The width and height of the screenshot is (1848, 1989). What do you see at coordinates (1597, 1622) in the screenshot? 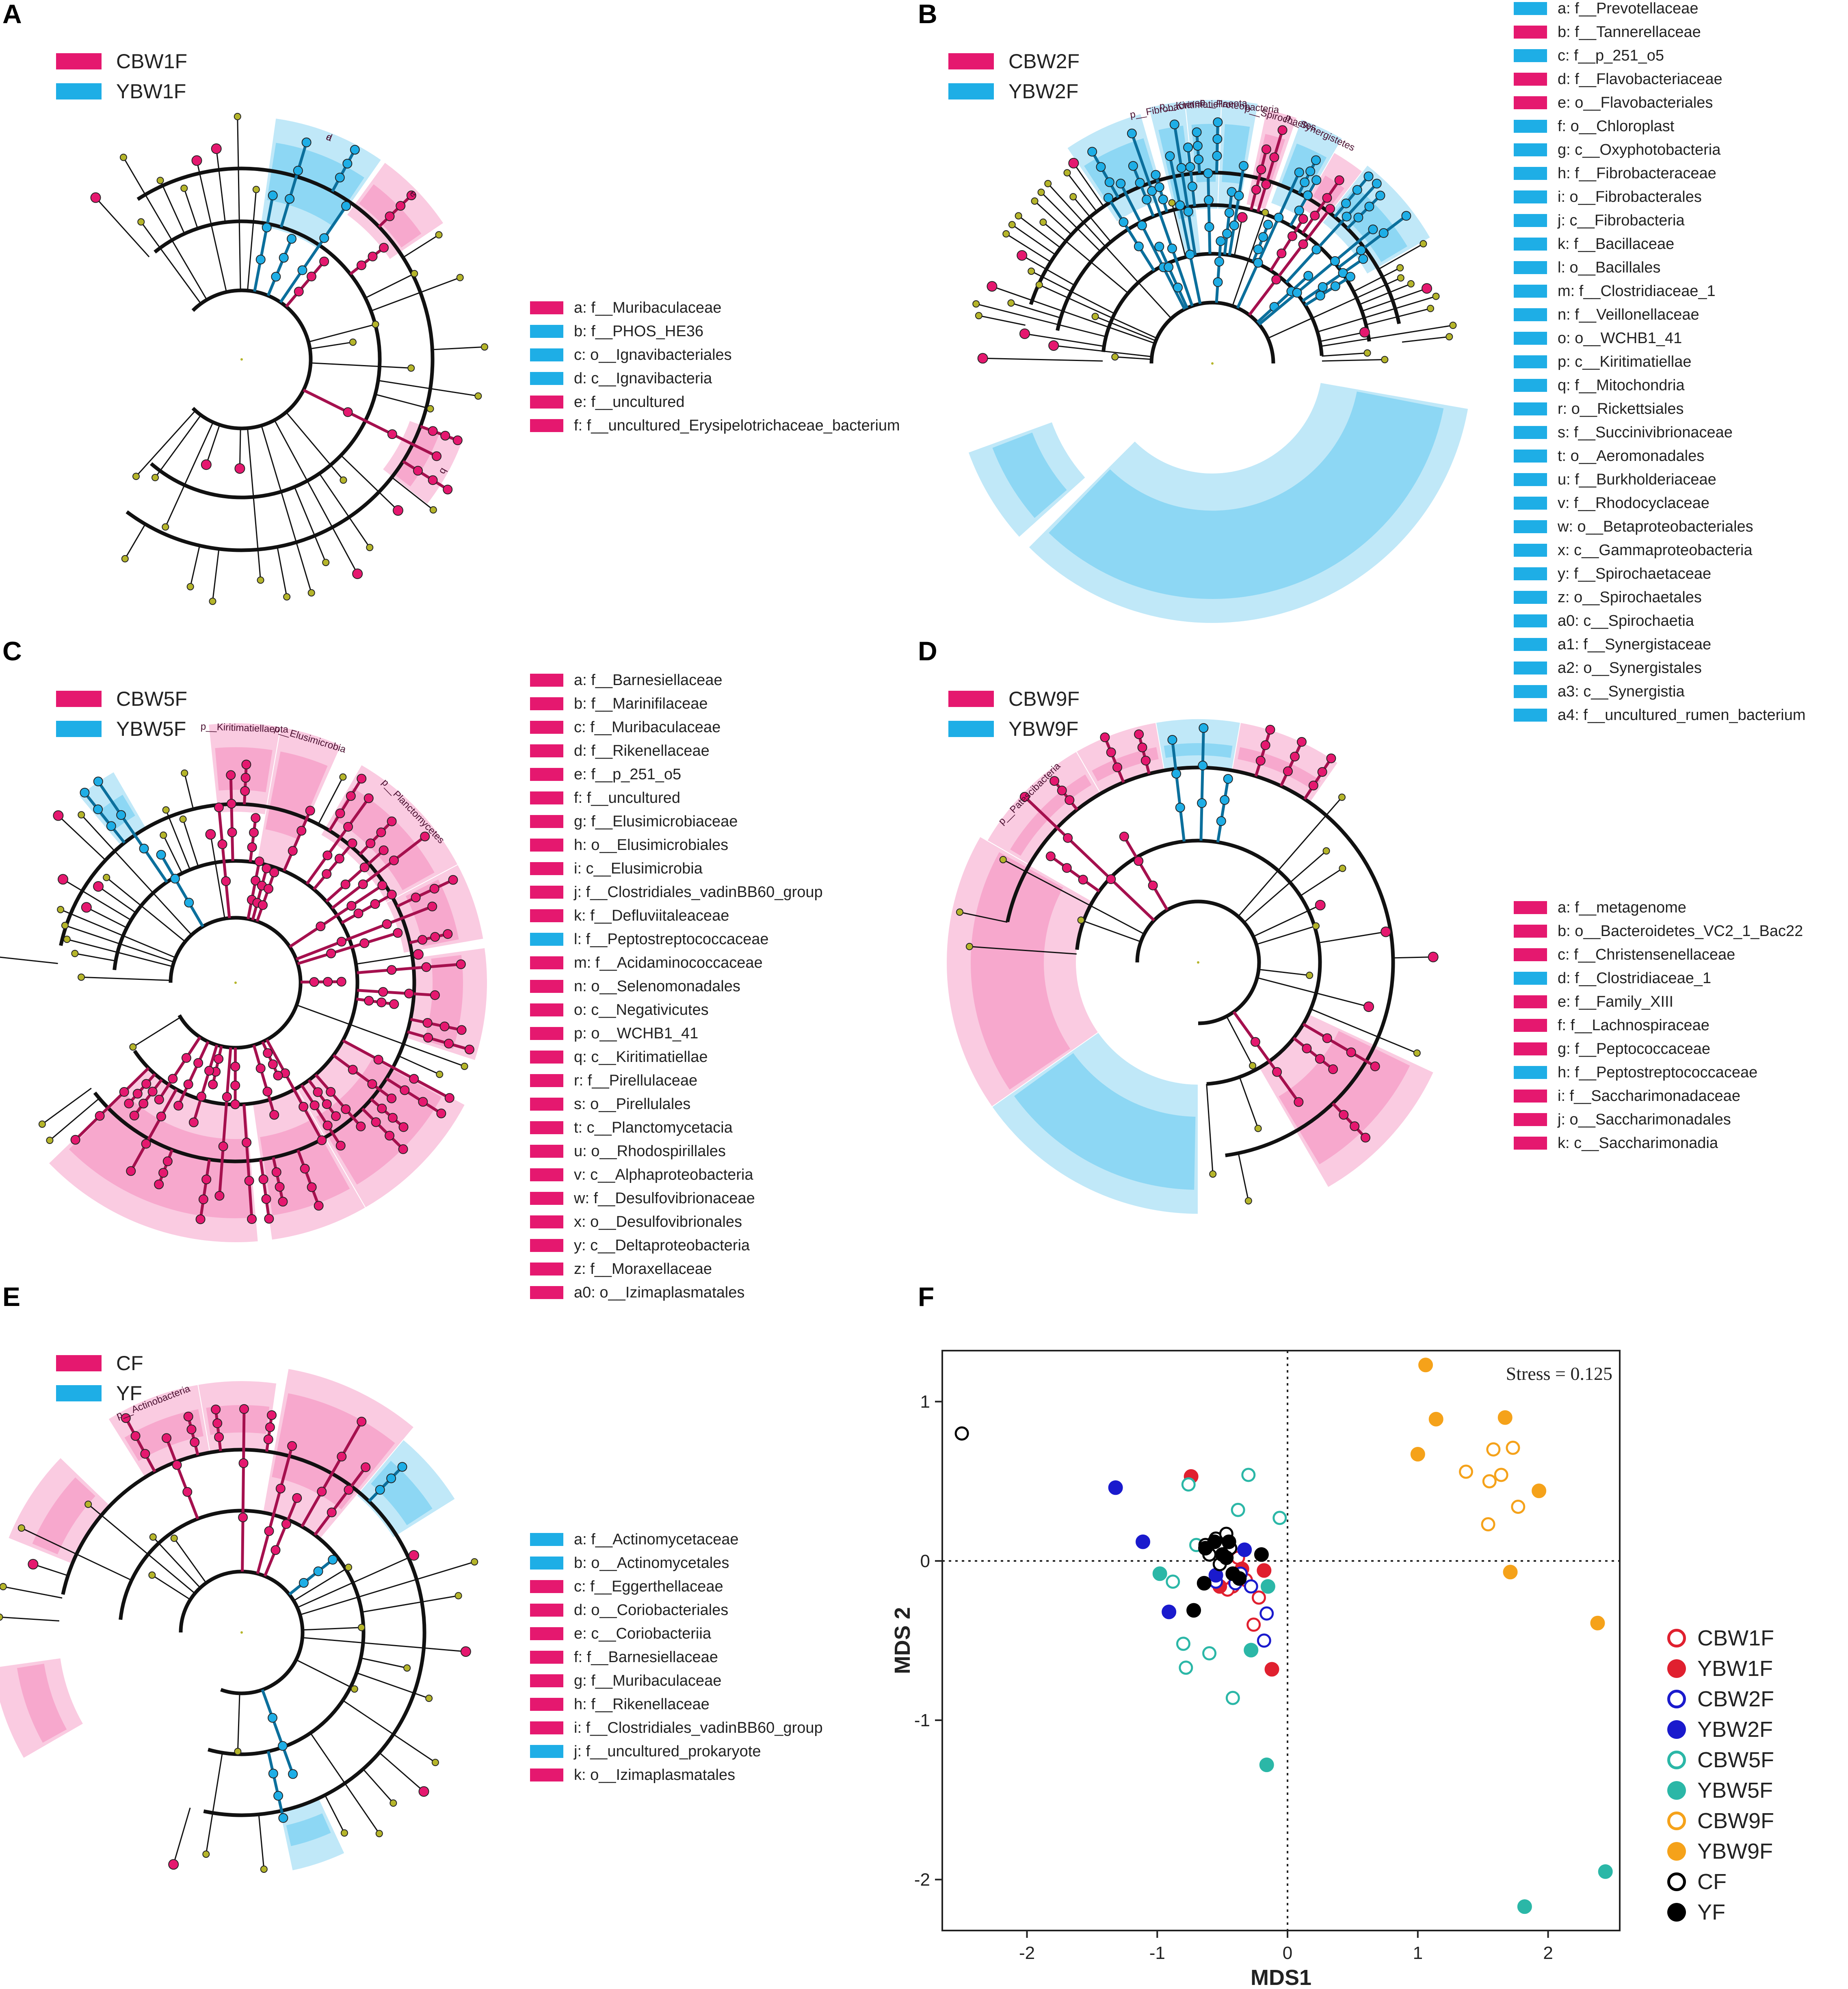
I see `point-ybw9f` at bounding box center [1597, 1622].